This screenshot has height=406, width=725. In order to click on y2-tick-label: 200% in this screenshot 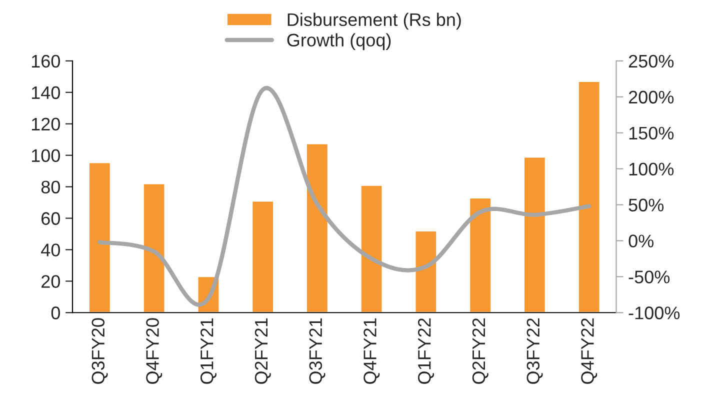, I will do `click(651, 97)`.